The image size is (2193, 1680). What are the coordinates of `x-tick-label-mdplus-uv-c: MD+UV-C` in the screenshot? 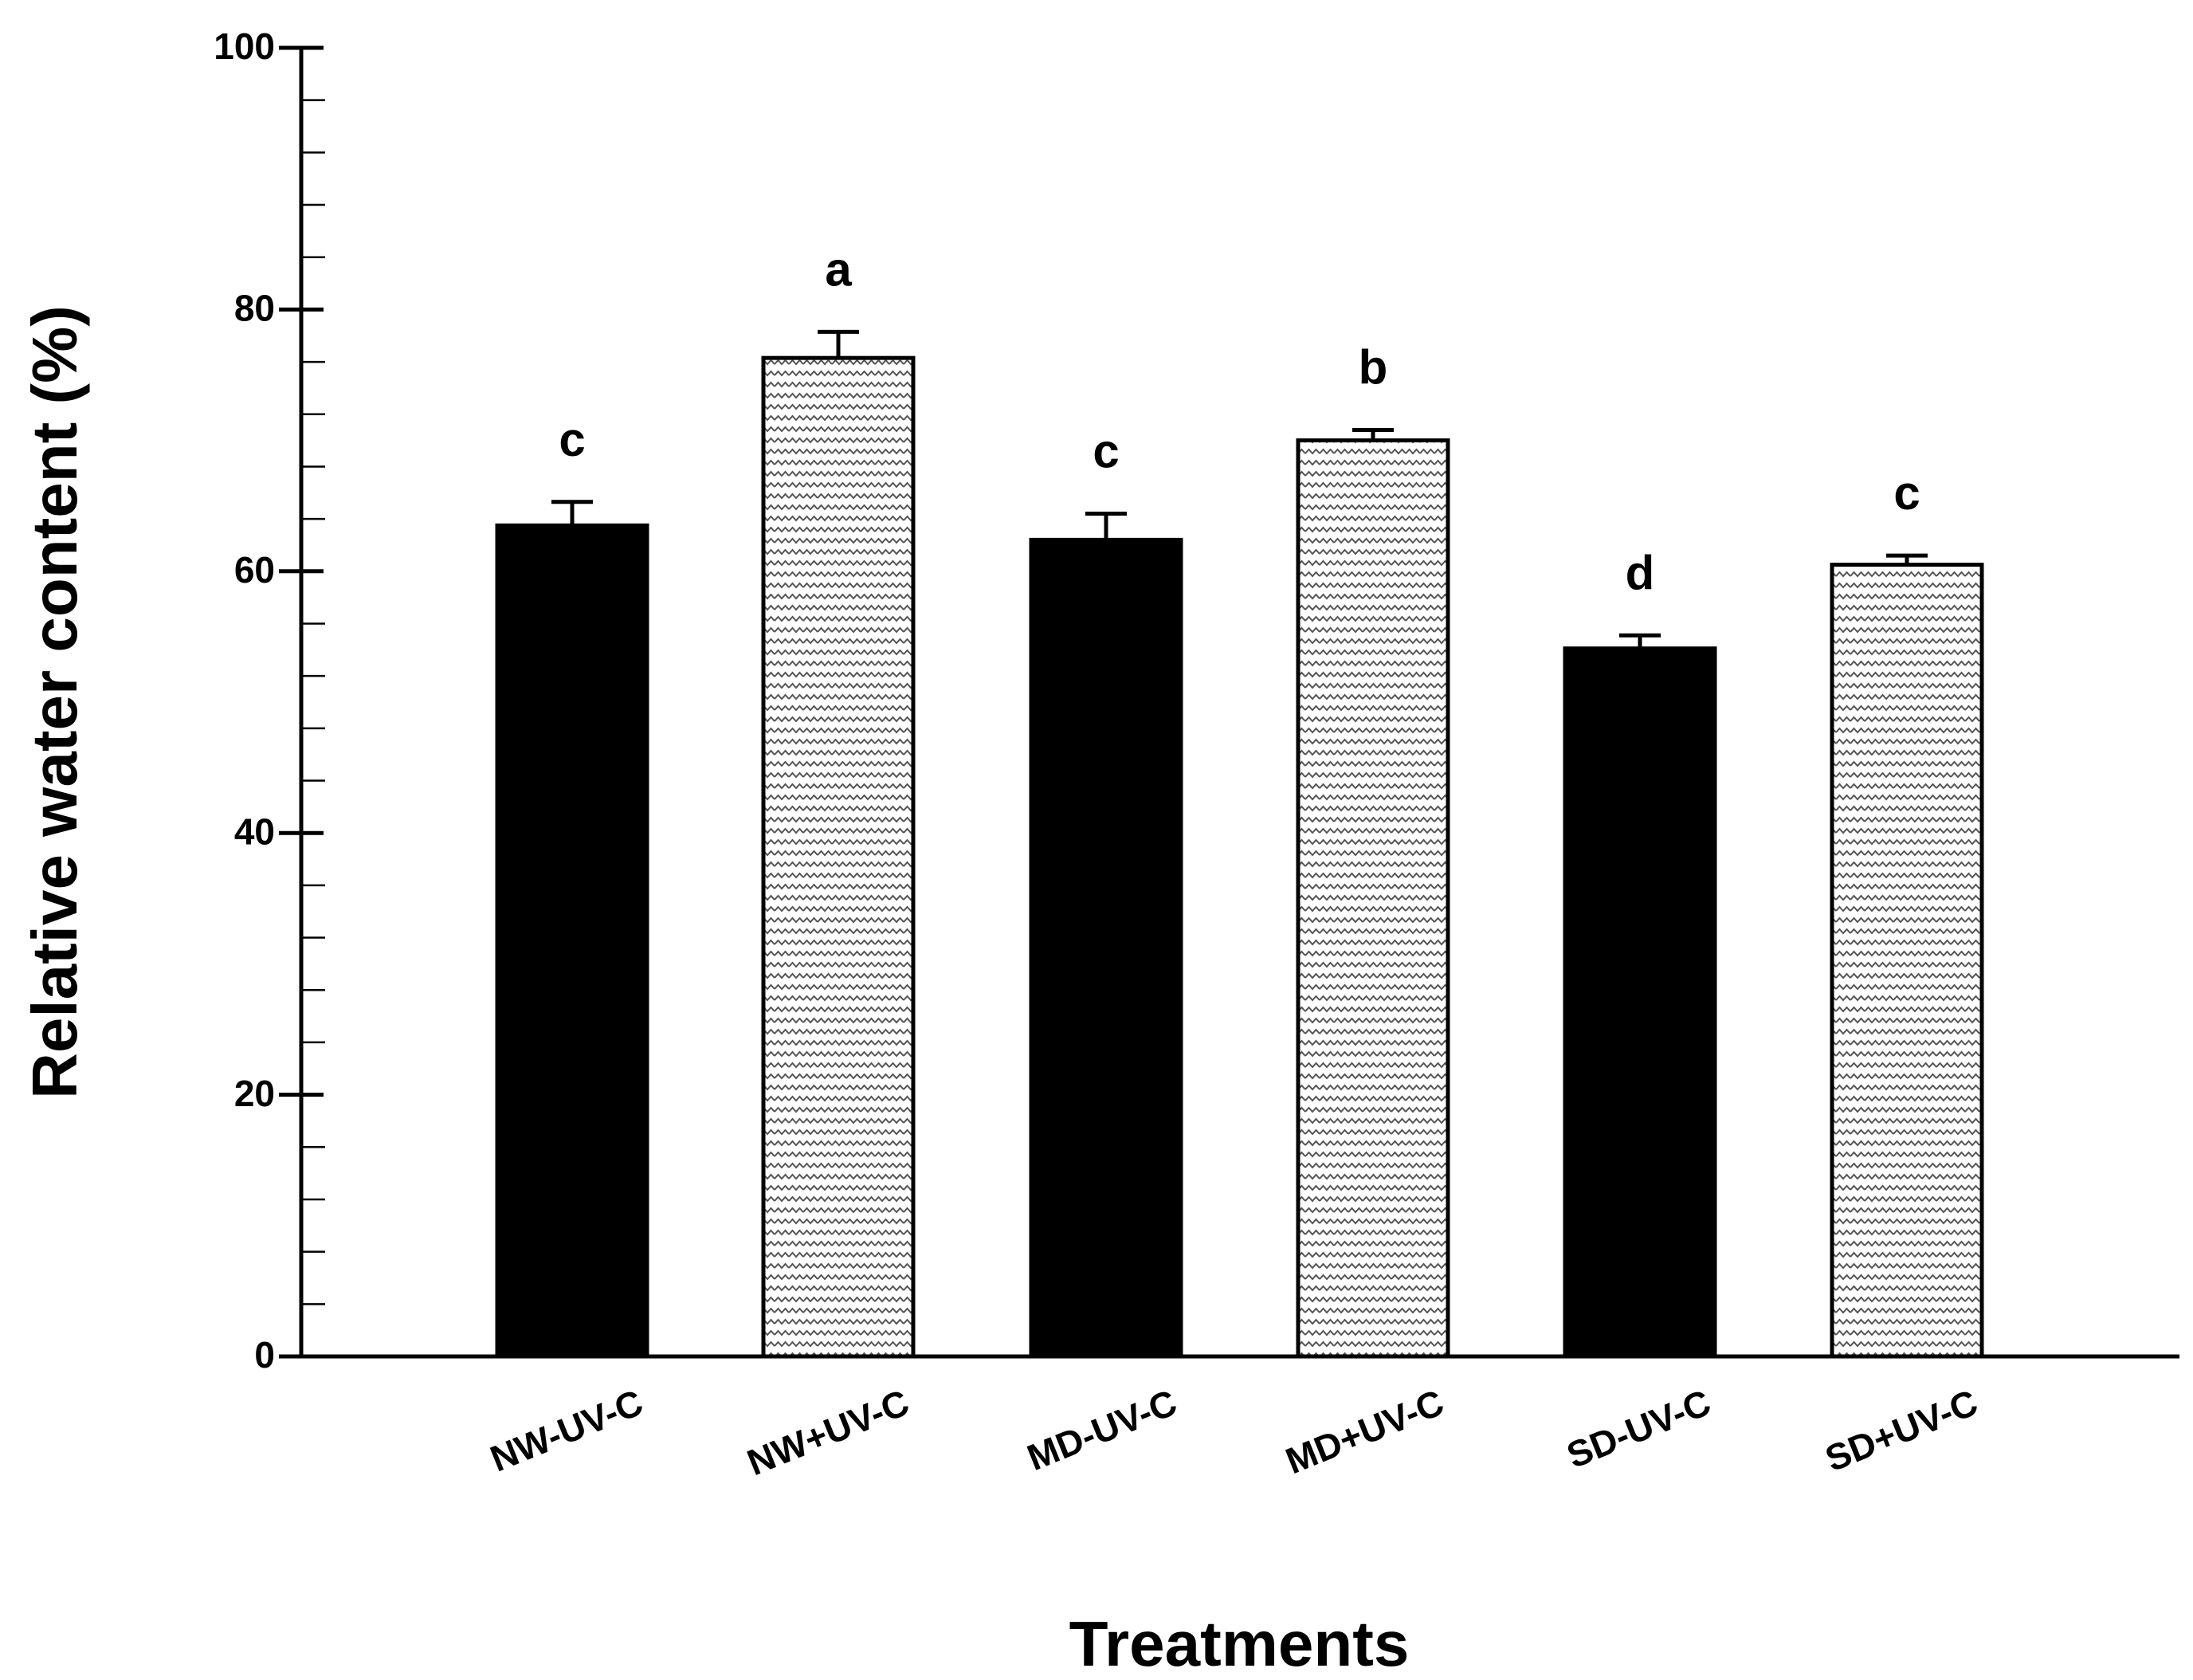 It's located at (1365, 1431).